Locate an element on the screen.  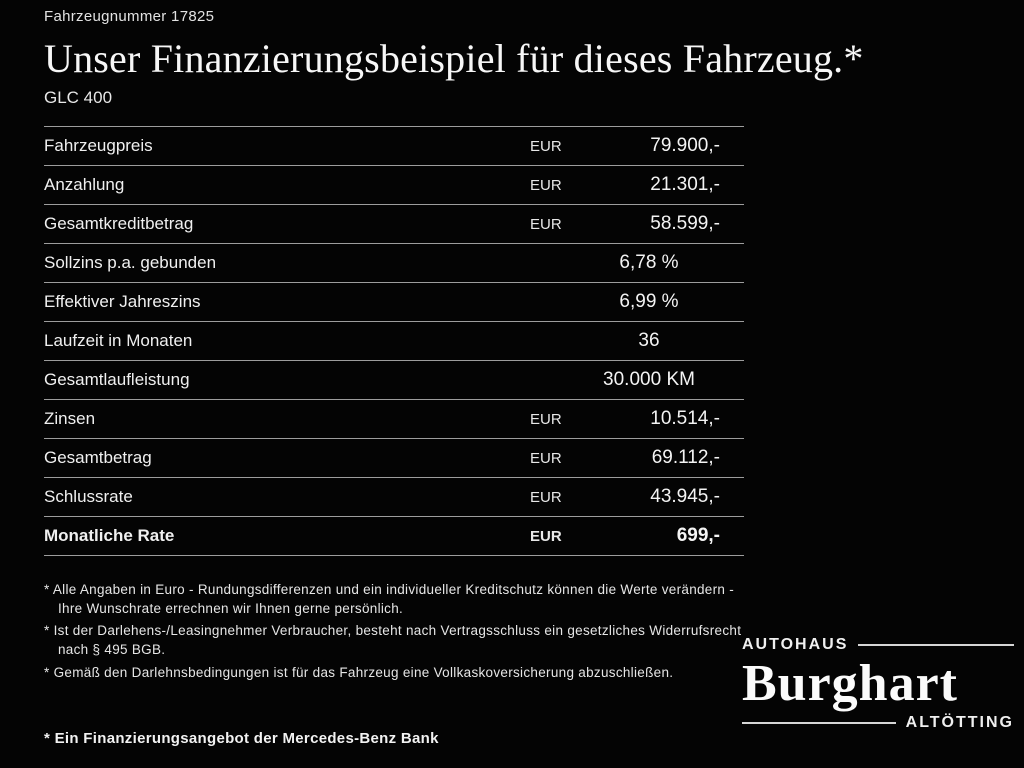
row-label: Zinsen is located at coordinates (70, 418).